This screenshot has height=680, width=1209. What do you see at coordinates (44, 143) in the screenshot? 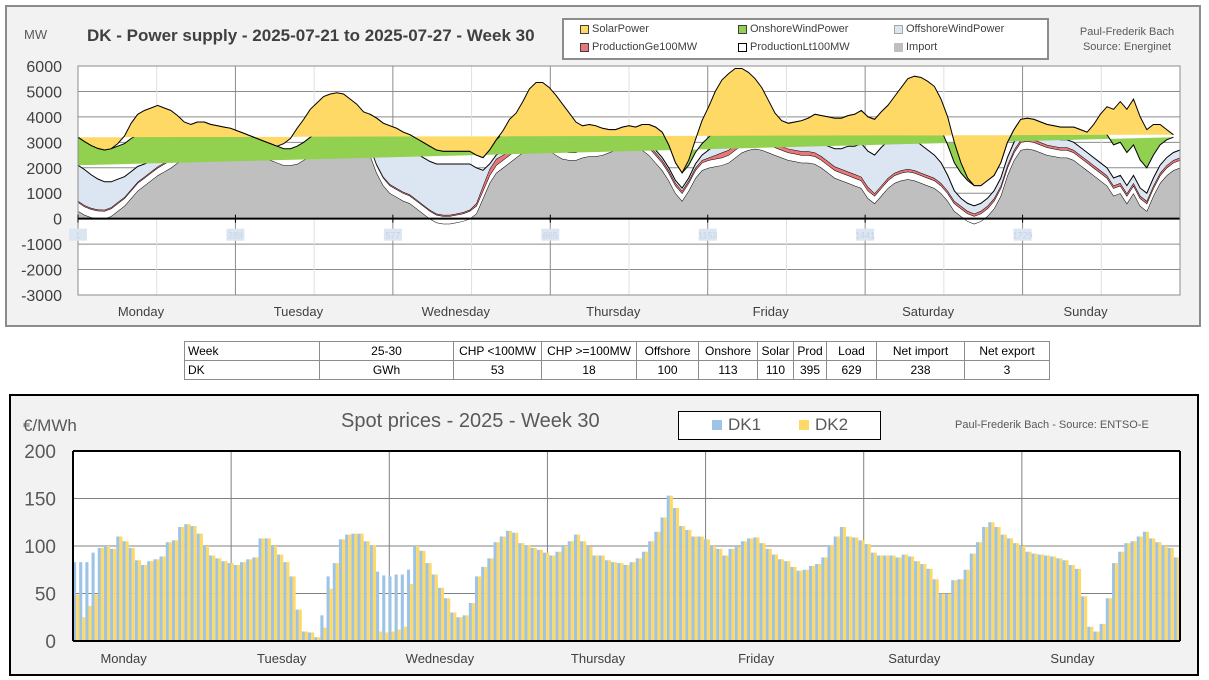
I see `supply-y-tick: 3000` at bounding box center [44, 143].